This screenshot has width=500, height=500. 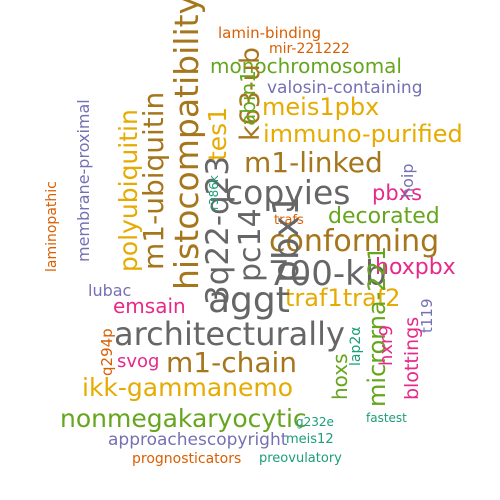 I want to click on word-3: valosin-containing, so click(x=345, y=88).